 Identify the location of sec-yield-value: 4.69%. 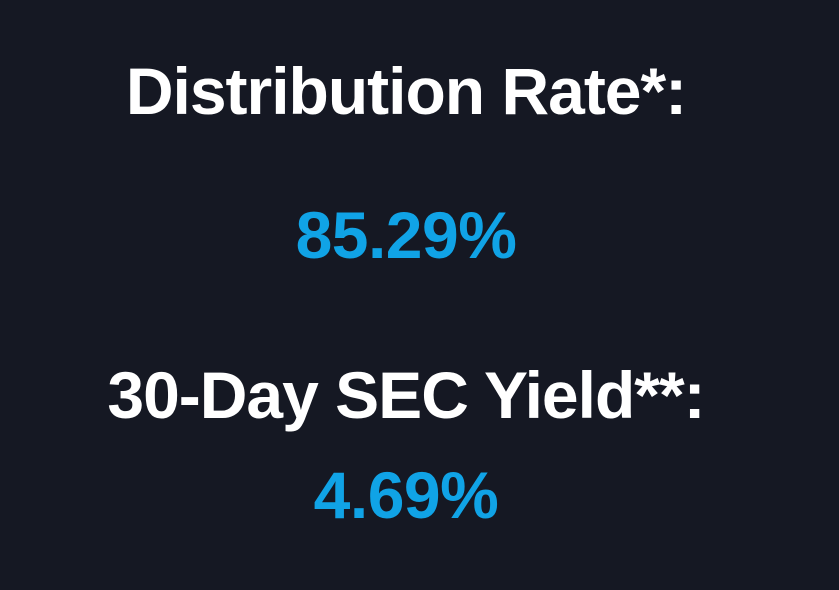
(406, 495).